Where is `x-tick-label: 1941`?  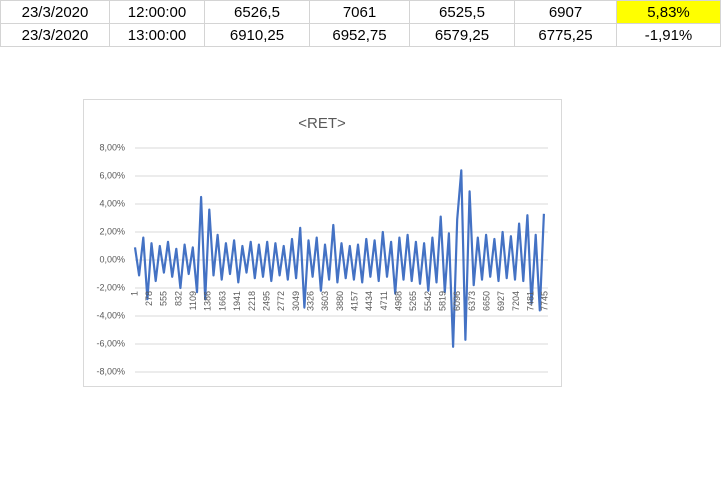
x-tick-label: 1941 is located at coordinates (237, 301).